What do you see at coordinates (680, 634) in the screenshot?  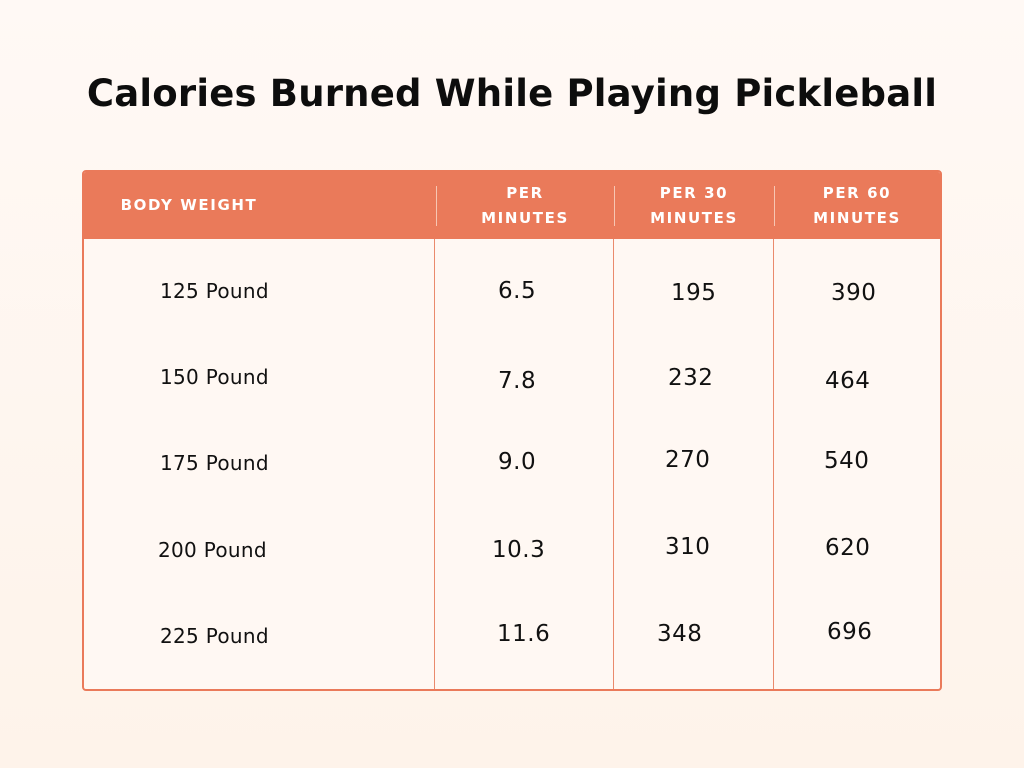 I see `table-cell-per-30: 348` at bounding box center [680, 634].